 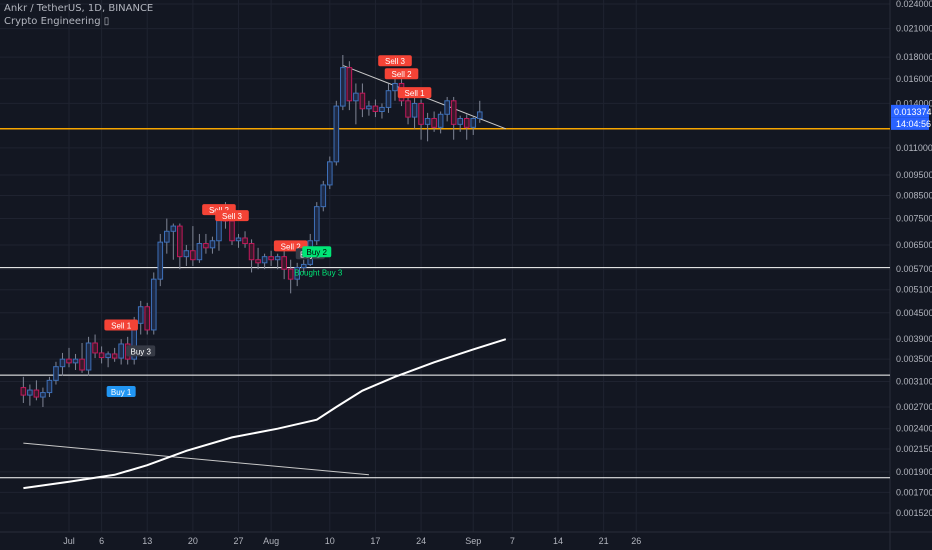 What do you see at coordinates (318, 272) in the screenshot?
I see `signal-text-bought: Bought Buy 3` at bounding box center [318, 272].